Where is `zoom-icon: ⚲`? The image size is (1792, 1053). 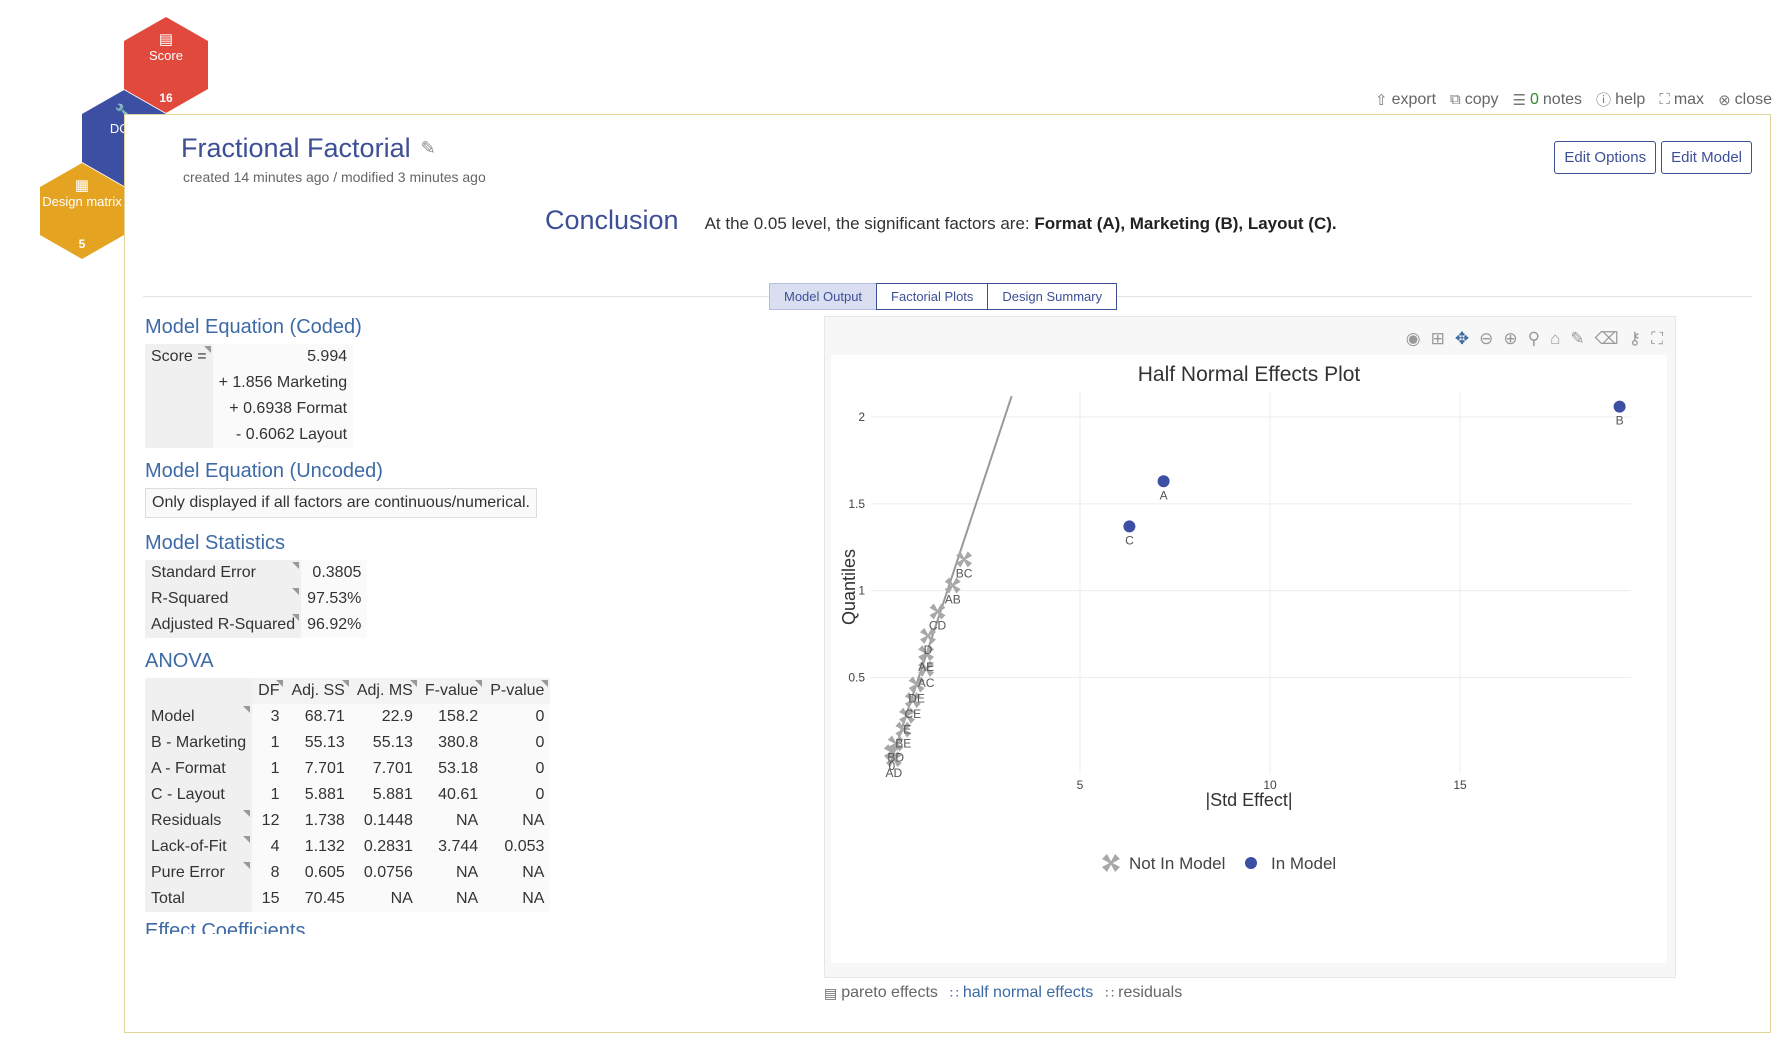 zoom-icon: ⚲ is located at coordinates (1534, 338).